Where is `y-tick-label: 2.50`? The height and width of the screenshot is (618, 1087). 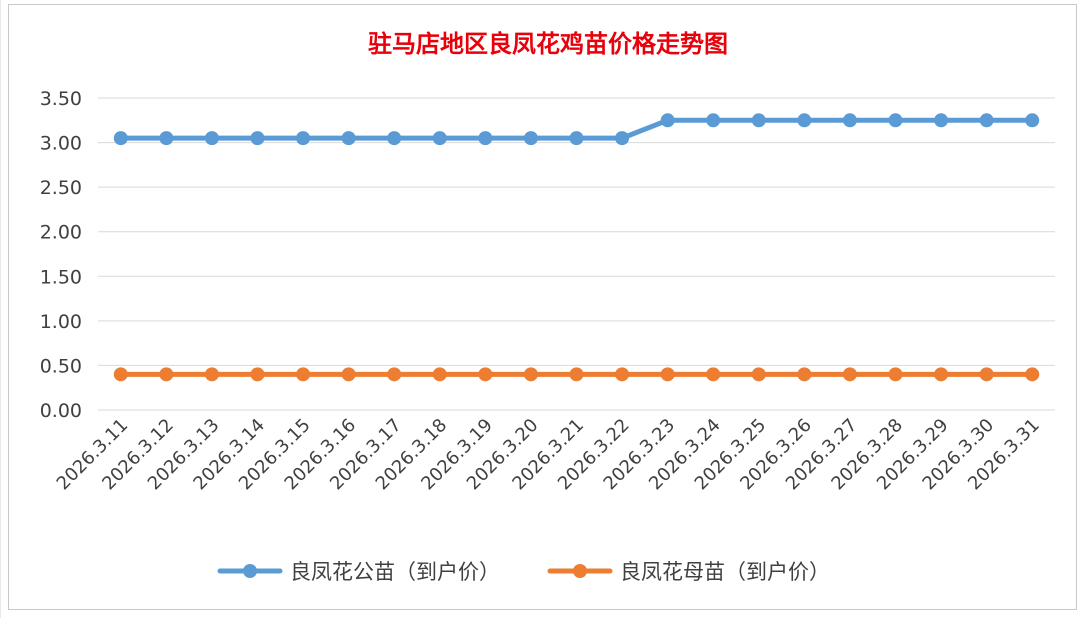 y-tick-label: 2.50 is located at coordinates (61, 188).